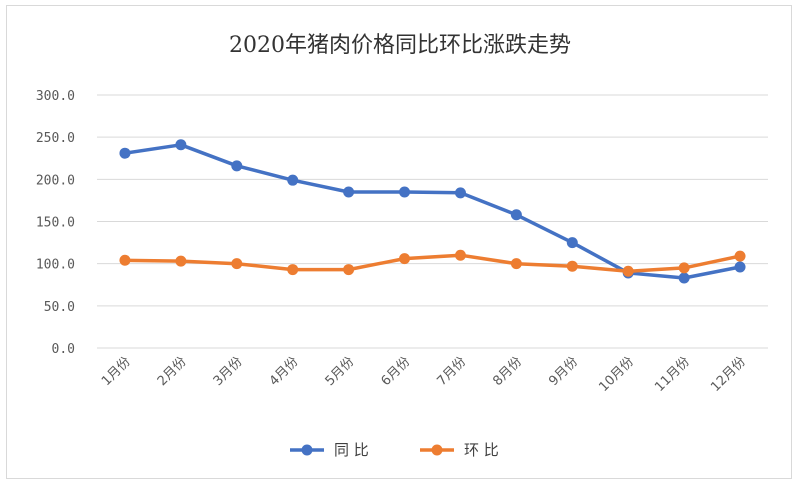 Image resolution: width=800 pixels, height=485 pixels. Describe the element at coordinates (55, 180) in the screenshot. I see `y-tick-label: 200.0` at that location.